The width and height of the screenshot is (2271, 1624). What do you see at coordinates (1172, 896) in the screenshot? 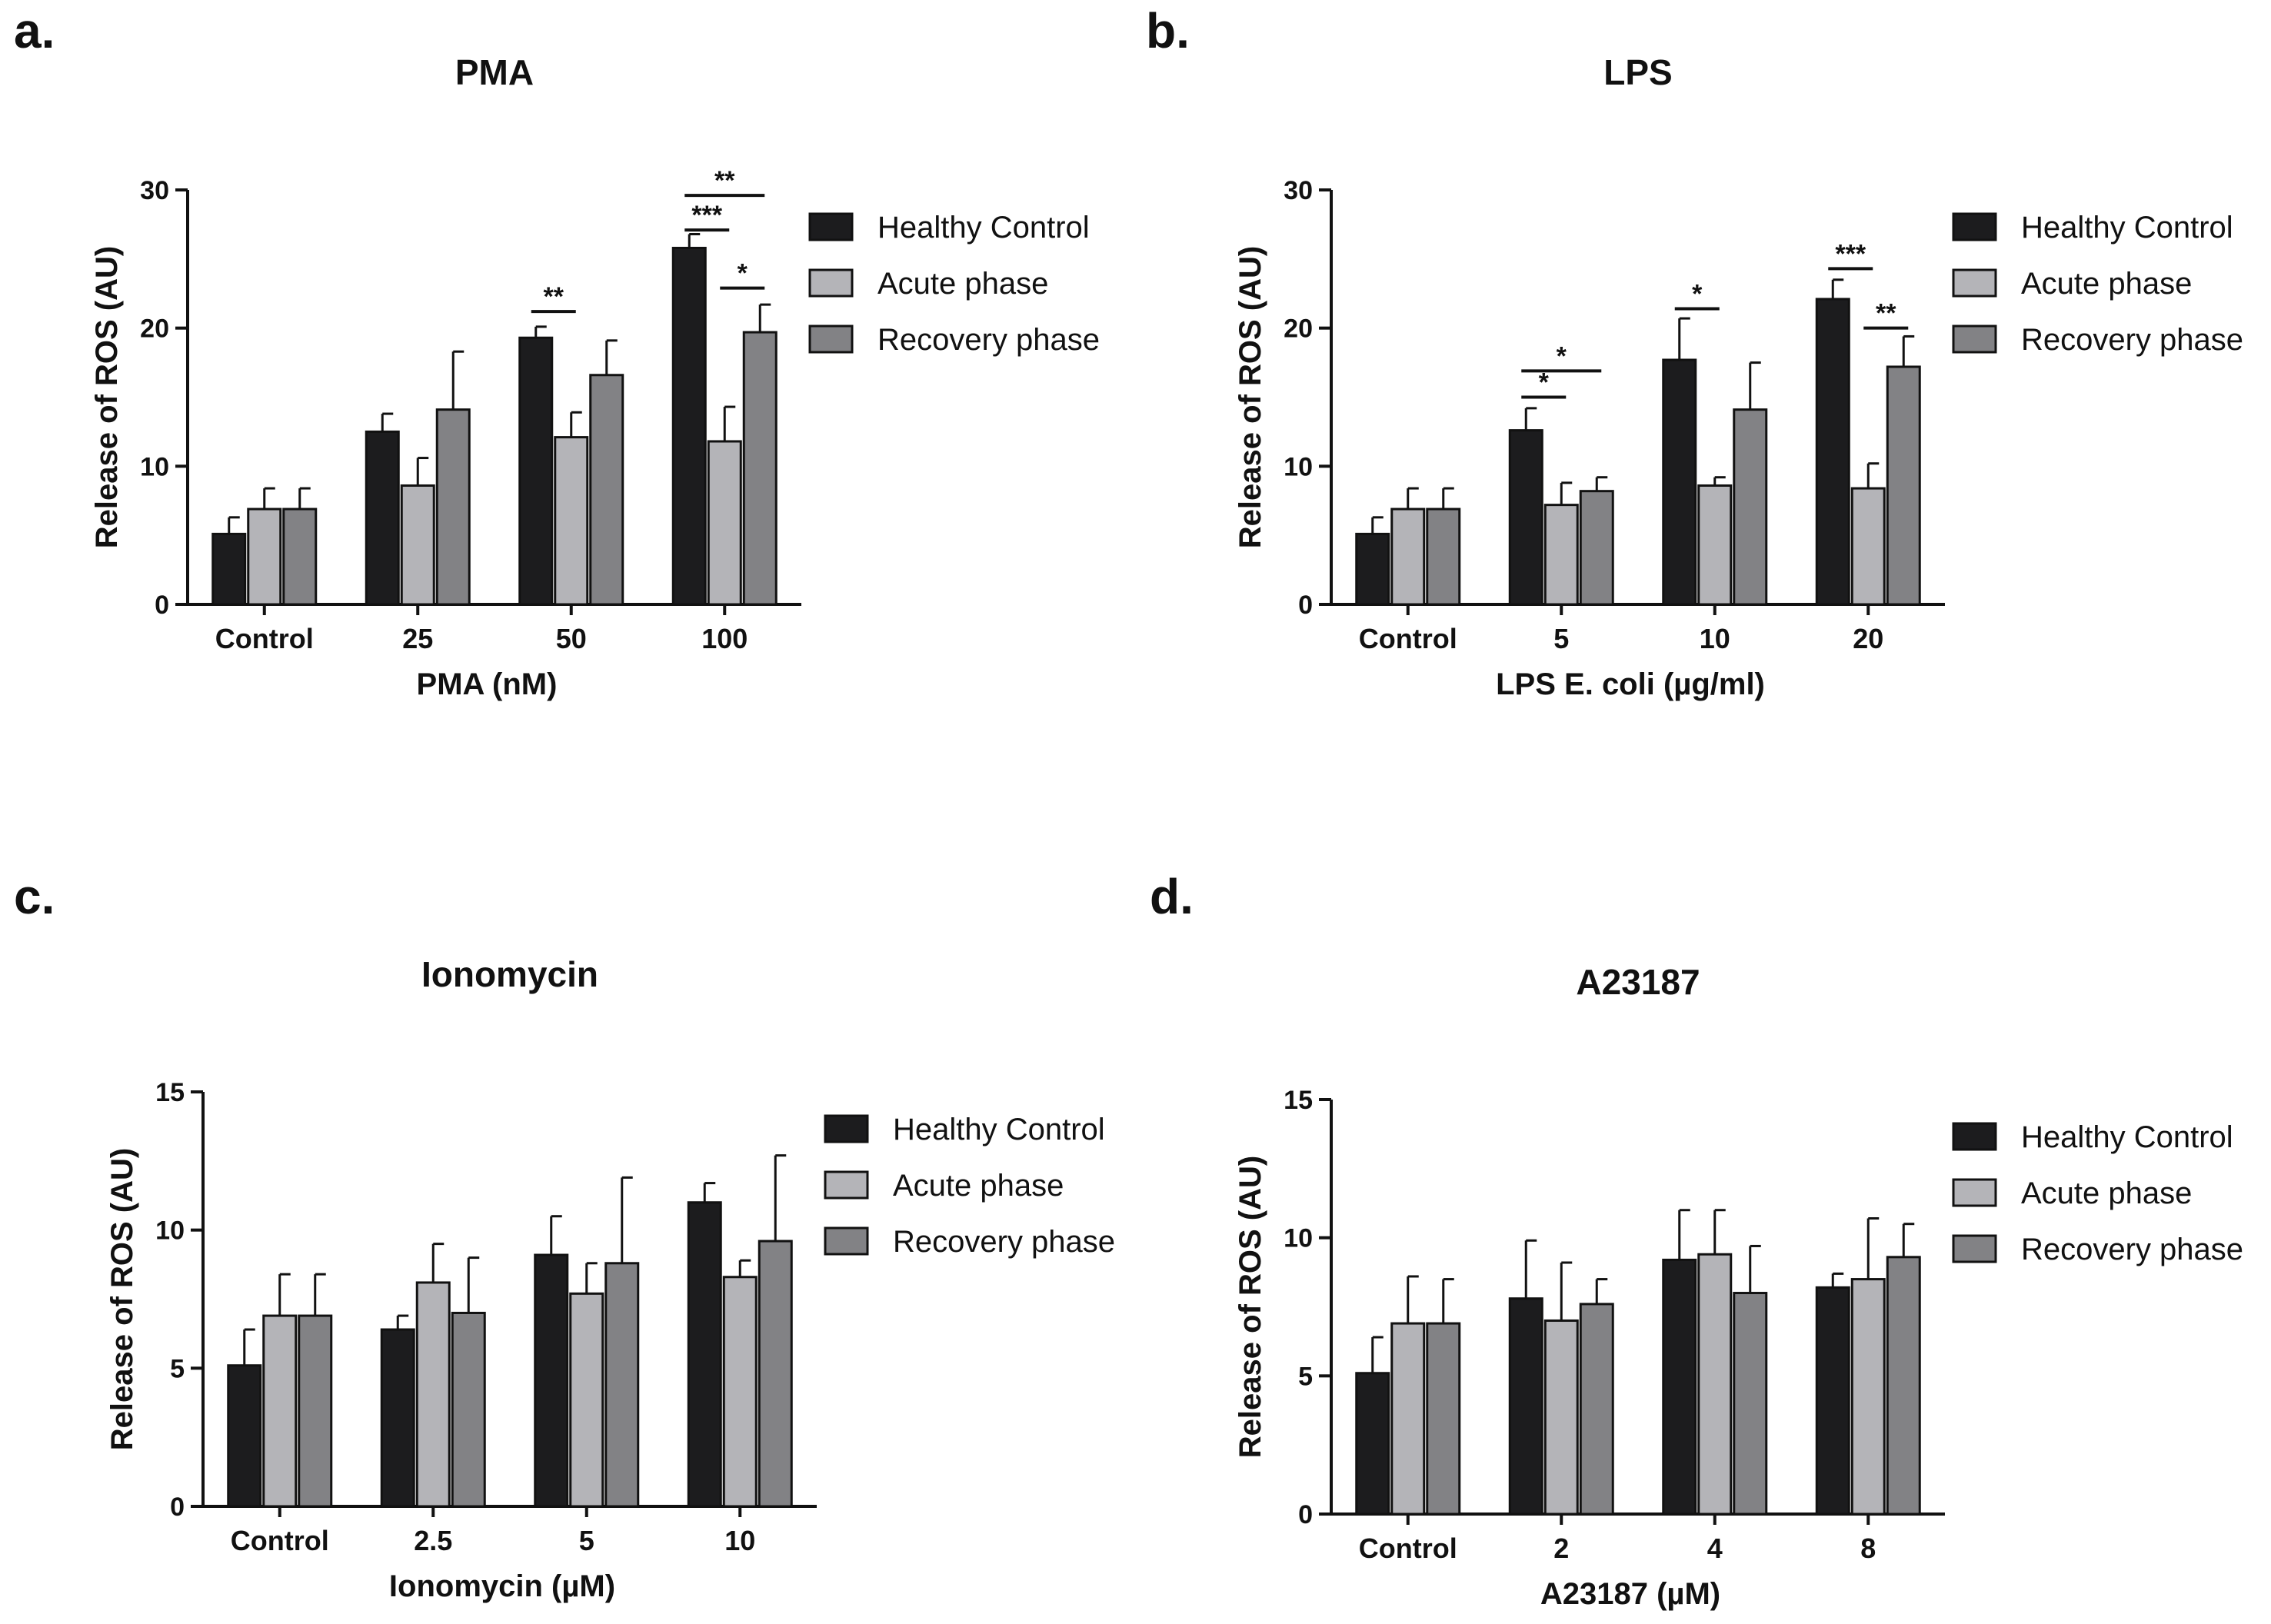
I see `panel-letter: d.` at bounding box center [1172, 896].